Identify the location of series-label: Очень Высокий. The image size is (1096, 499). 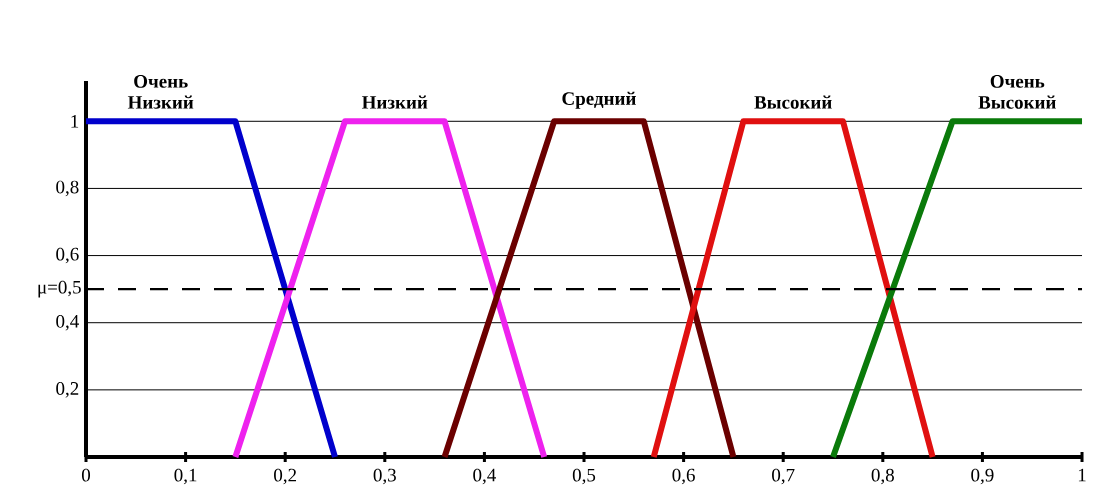
(1017, 92).